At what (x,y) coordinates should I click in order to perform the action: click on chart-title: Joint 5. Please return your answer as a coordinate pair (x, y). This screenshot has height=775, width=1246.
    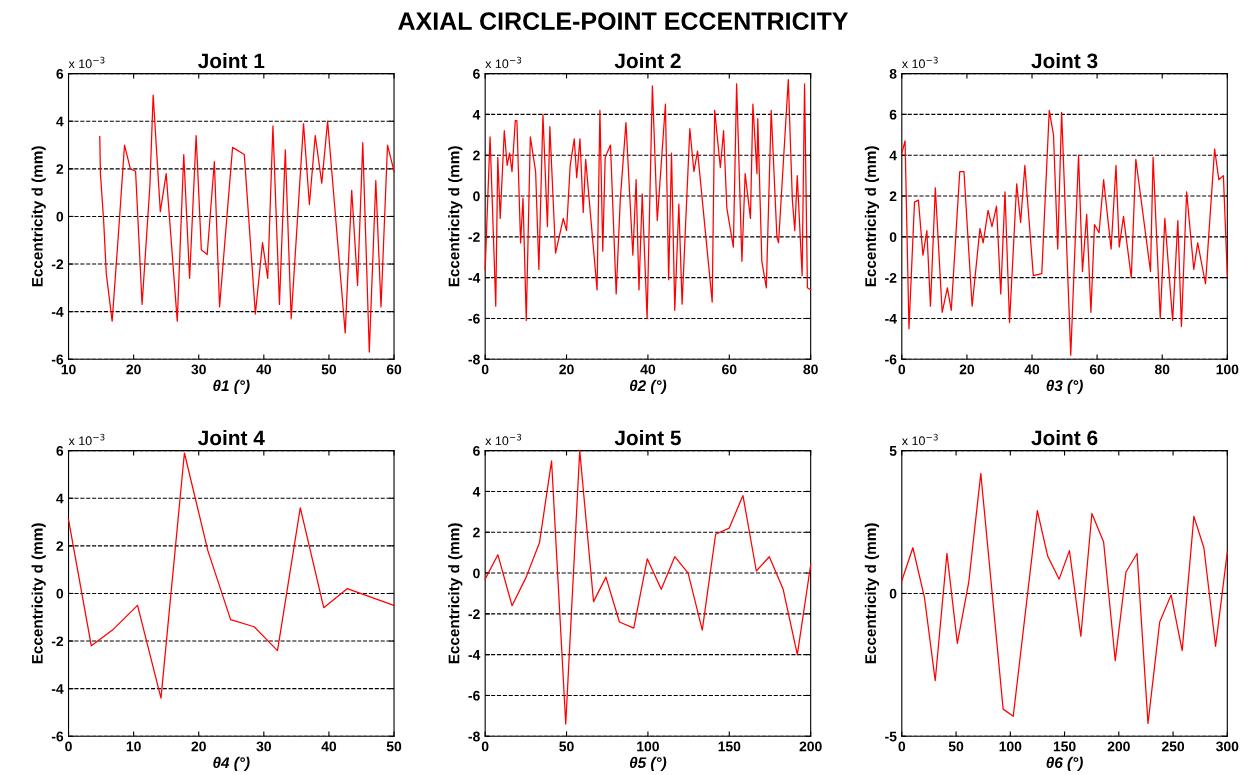
    Looking at the image, I should click on (647, 437).